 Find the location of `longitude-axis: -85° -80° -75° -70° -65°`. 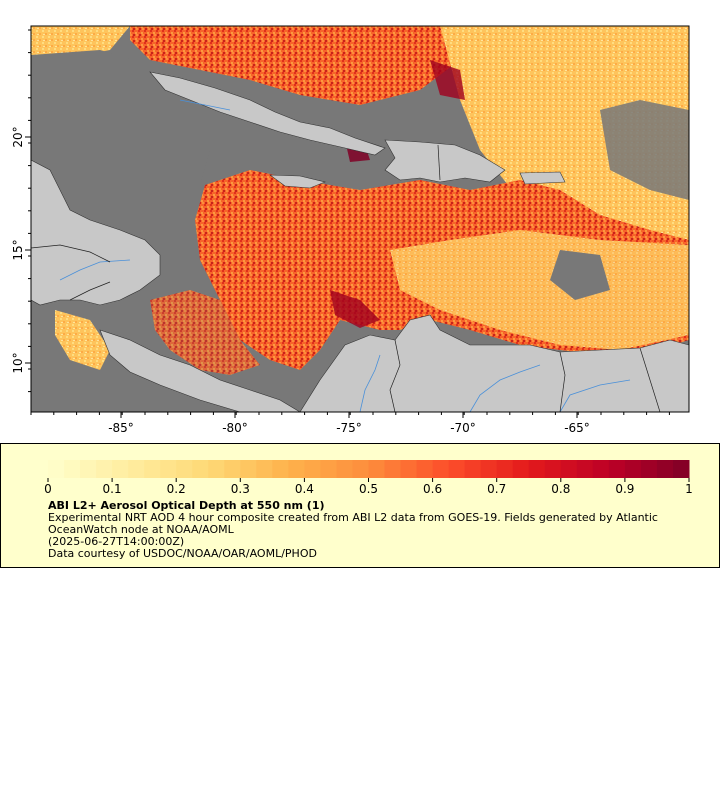

longitude-axis: -85° -80° -75° -70° -65° is located at coordinates (350, 423).